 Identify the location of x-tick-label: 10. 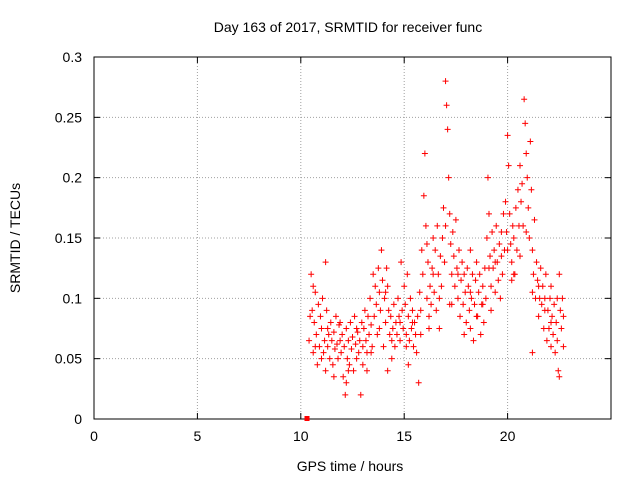
(301, 436).